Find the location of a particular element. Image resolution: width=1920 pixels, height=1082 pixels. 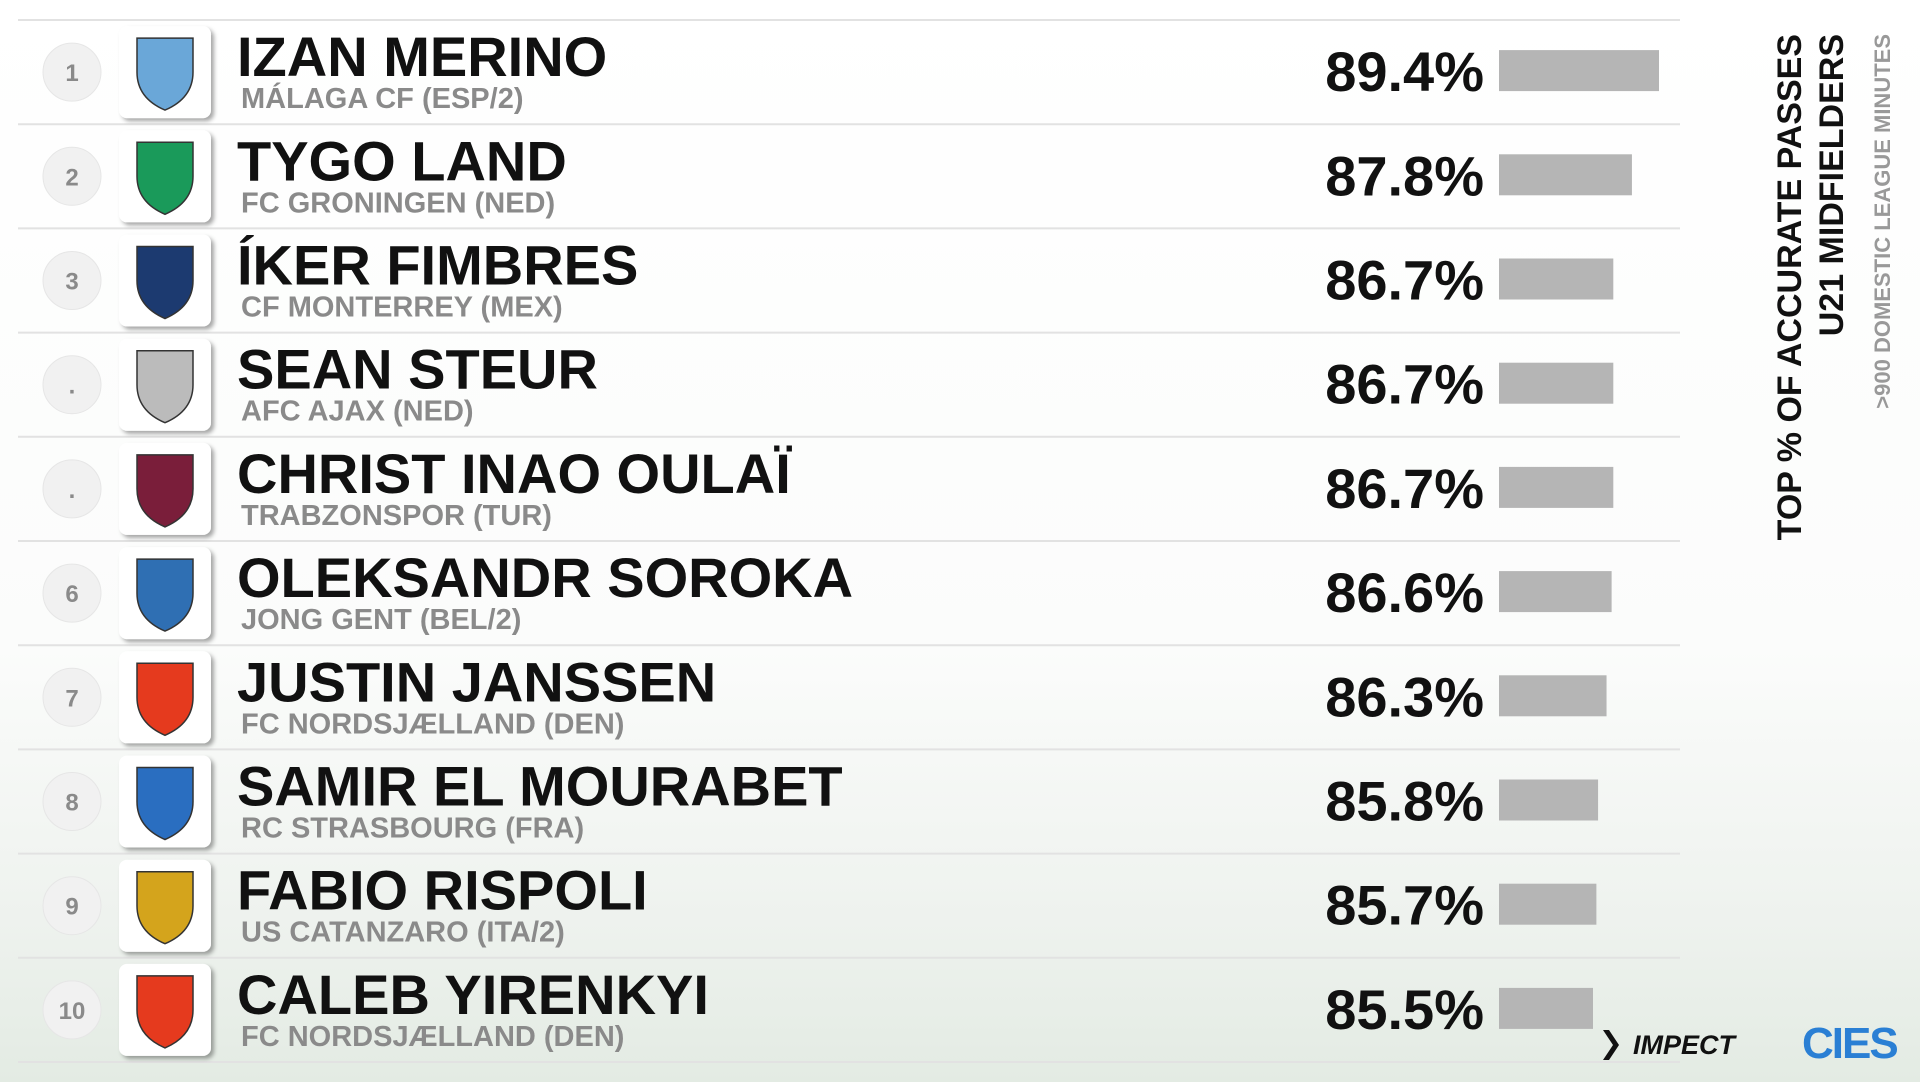

value-label: 85.8% is located at coordinates (1404, 801).